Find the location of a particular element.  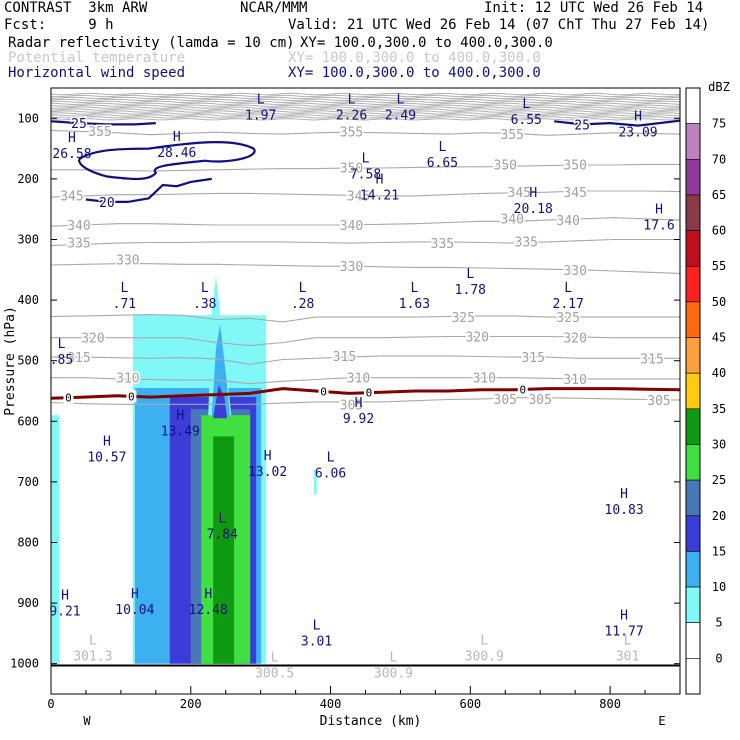

theta-label: 350 is located at coordinates (351, 168).